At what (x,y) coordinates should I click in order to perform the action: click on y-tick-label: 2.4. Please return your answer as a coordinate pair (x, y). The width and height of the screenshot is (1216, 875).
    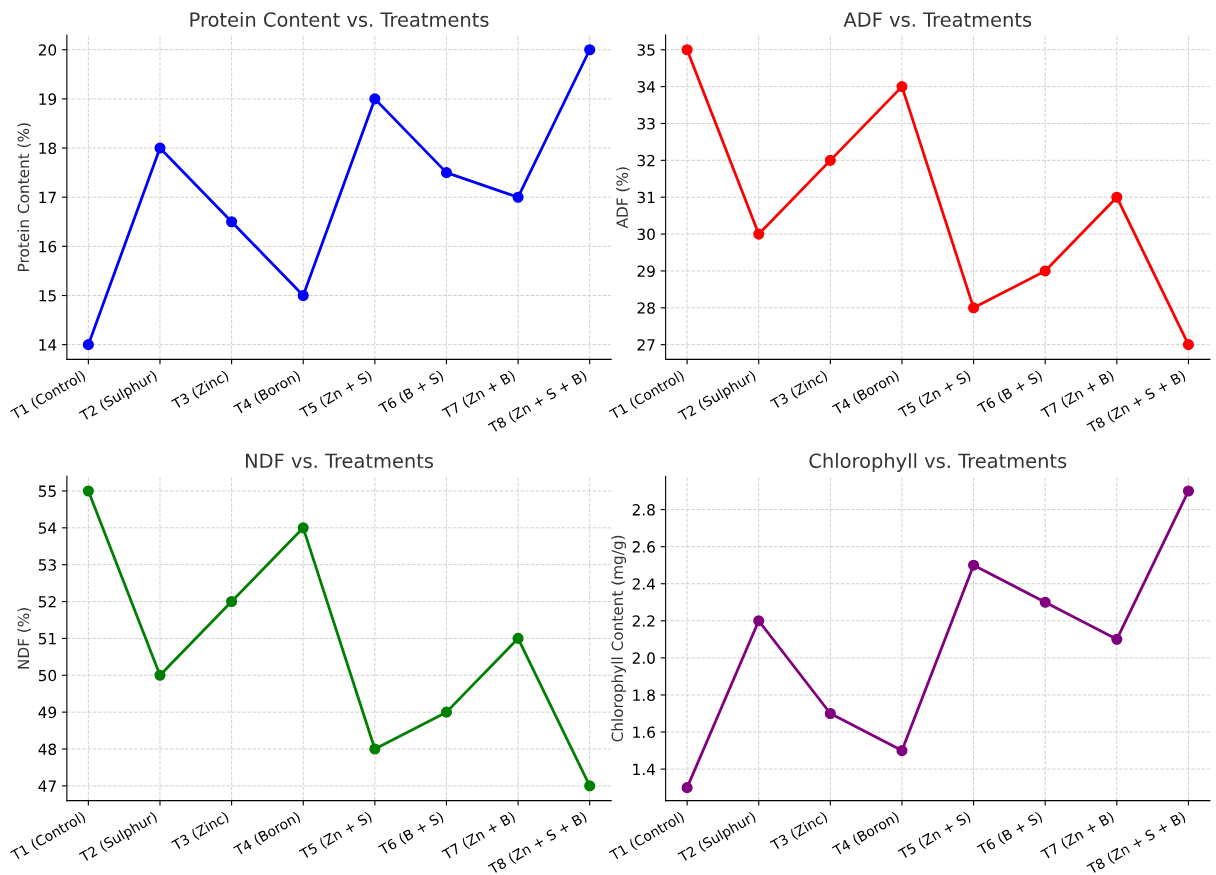
    Looking at the image, I should click on (644, 584).